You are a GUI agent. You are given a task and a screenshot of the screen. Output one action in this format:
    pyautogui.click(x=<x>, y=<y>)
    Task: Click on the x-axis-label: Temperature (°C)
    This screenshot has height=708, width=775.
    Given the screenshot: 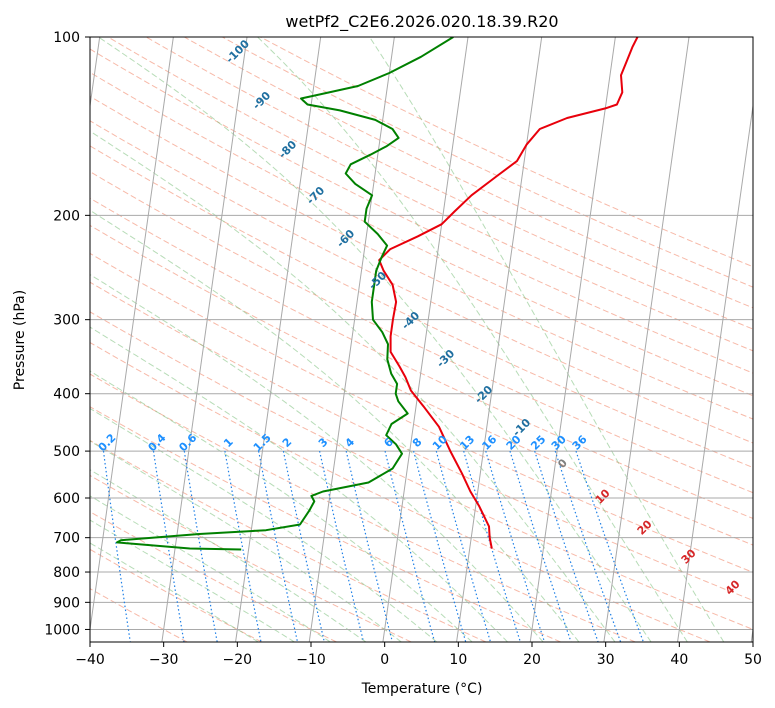 What is the action you would take?
    pyautogui.click(x=422, y=689)
    